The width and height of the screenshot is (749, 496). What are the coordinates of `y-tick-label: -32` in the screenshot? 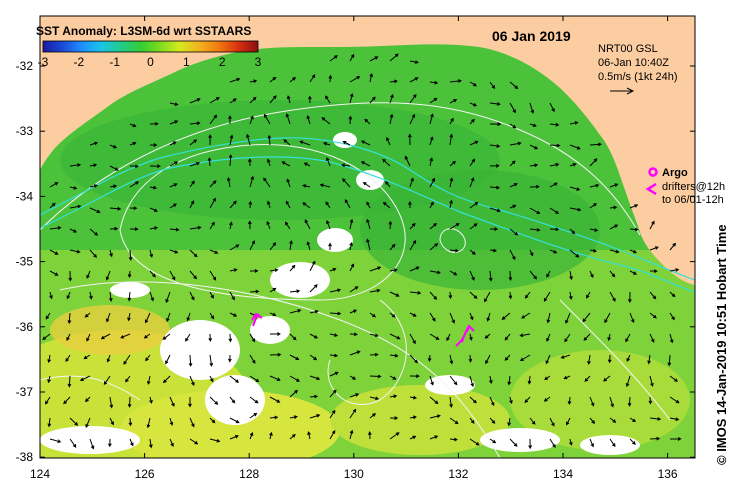 It's located at (25, 66).